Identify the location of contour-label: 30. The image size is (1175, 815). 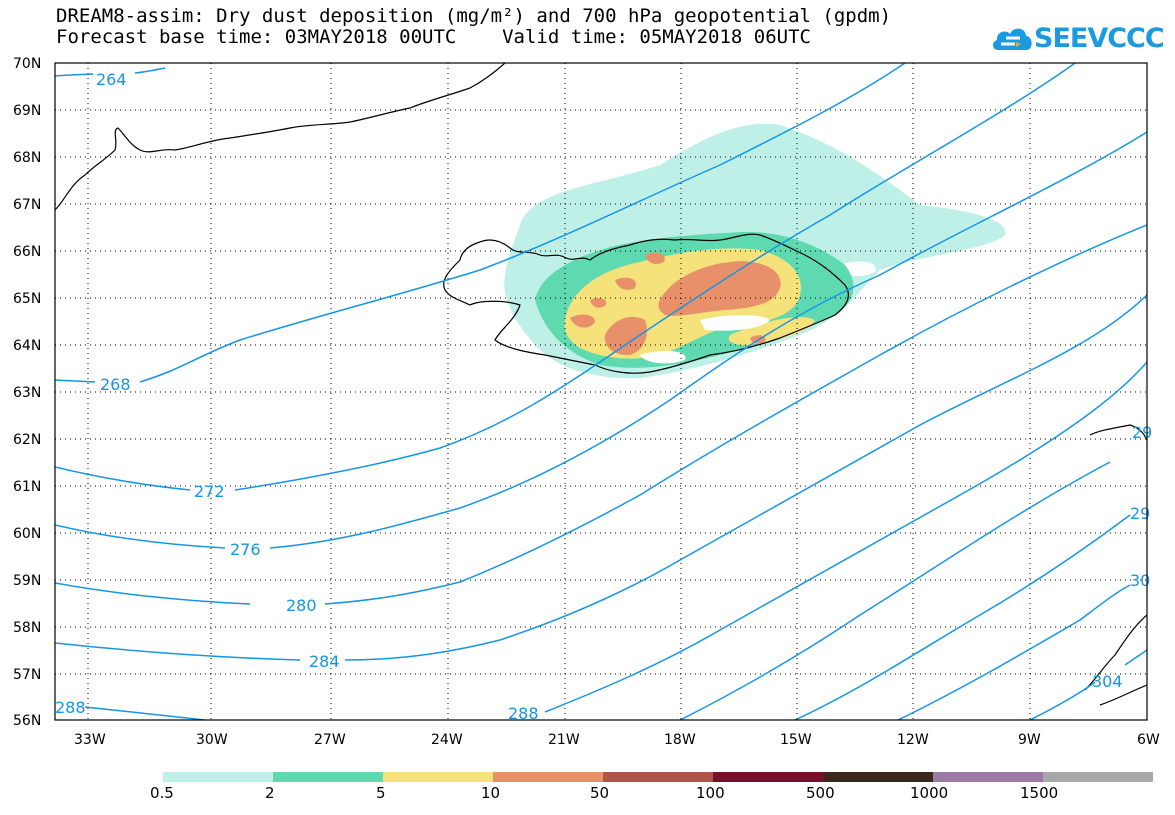
(1140, 580).